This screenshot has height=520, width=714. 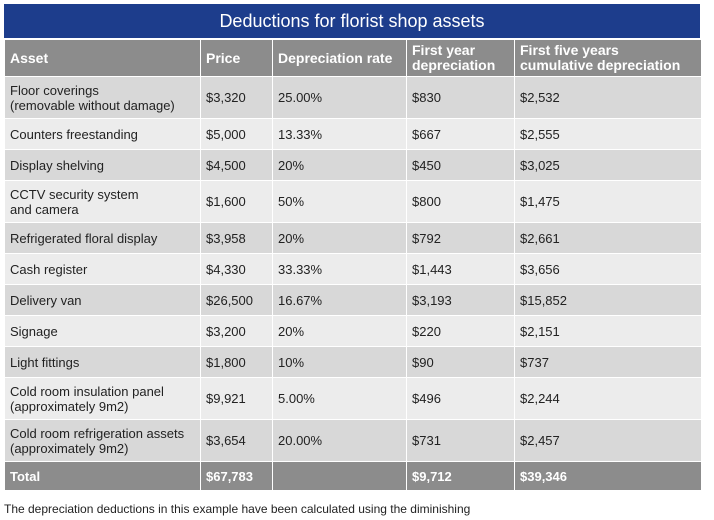 I want to click on table-row: Light fittings $1,800 10% $90 $737, so click(x=353, y=362).